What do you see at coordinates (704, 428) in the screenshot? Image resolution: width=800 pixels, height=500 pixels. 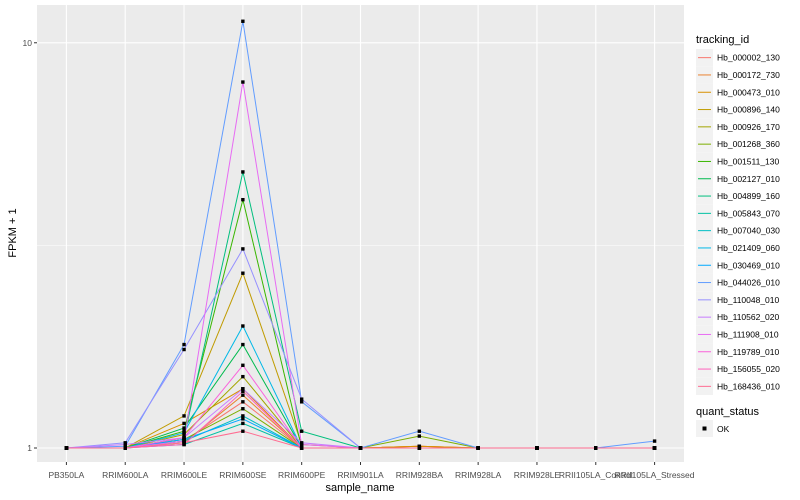 I see `legend2-point` at bounding box center [704, 428].